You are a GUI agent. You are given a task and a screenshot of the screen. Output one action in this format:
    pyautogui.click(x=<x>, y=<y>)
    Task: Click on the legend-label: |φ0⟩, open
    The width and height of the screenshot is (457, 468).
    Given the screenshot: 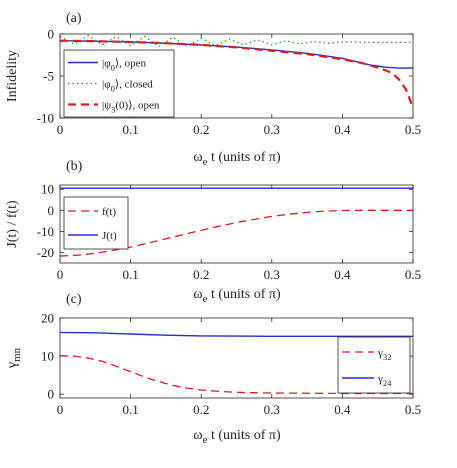 What is the action you would take?
    pyautogui.click(x=124, y=65)
    